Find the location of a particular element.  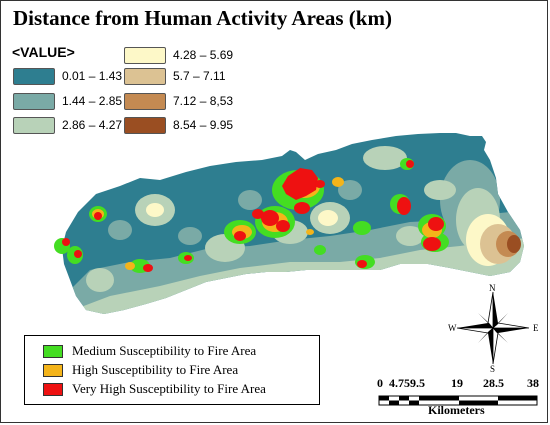

value-legend-item: 7.12 – 8,53 is located at coordinates (178, 101).